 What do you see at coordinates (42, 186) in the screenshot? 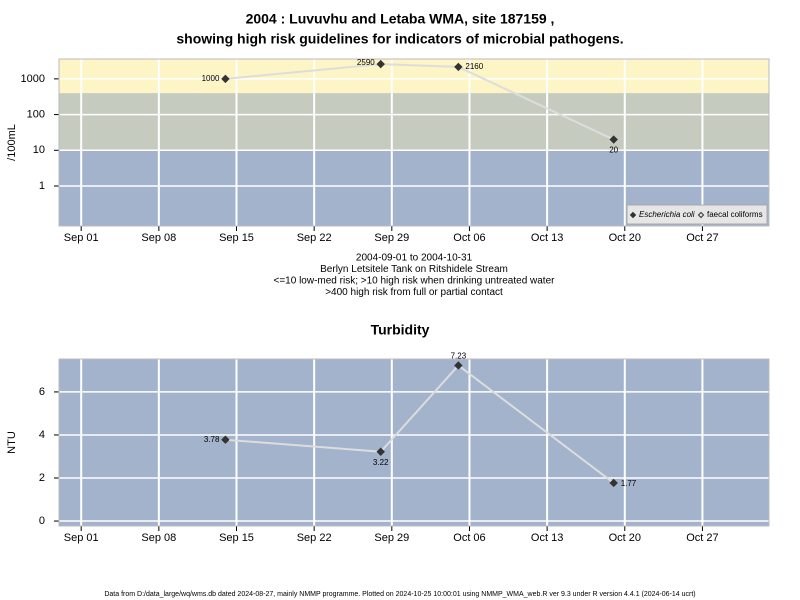
I see `y-tick-label: 1` at bounding box center [42, 186].